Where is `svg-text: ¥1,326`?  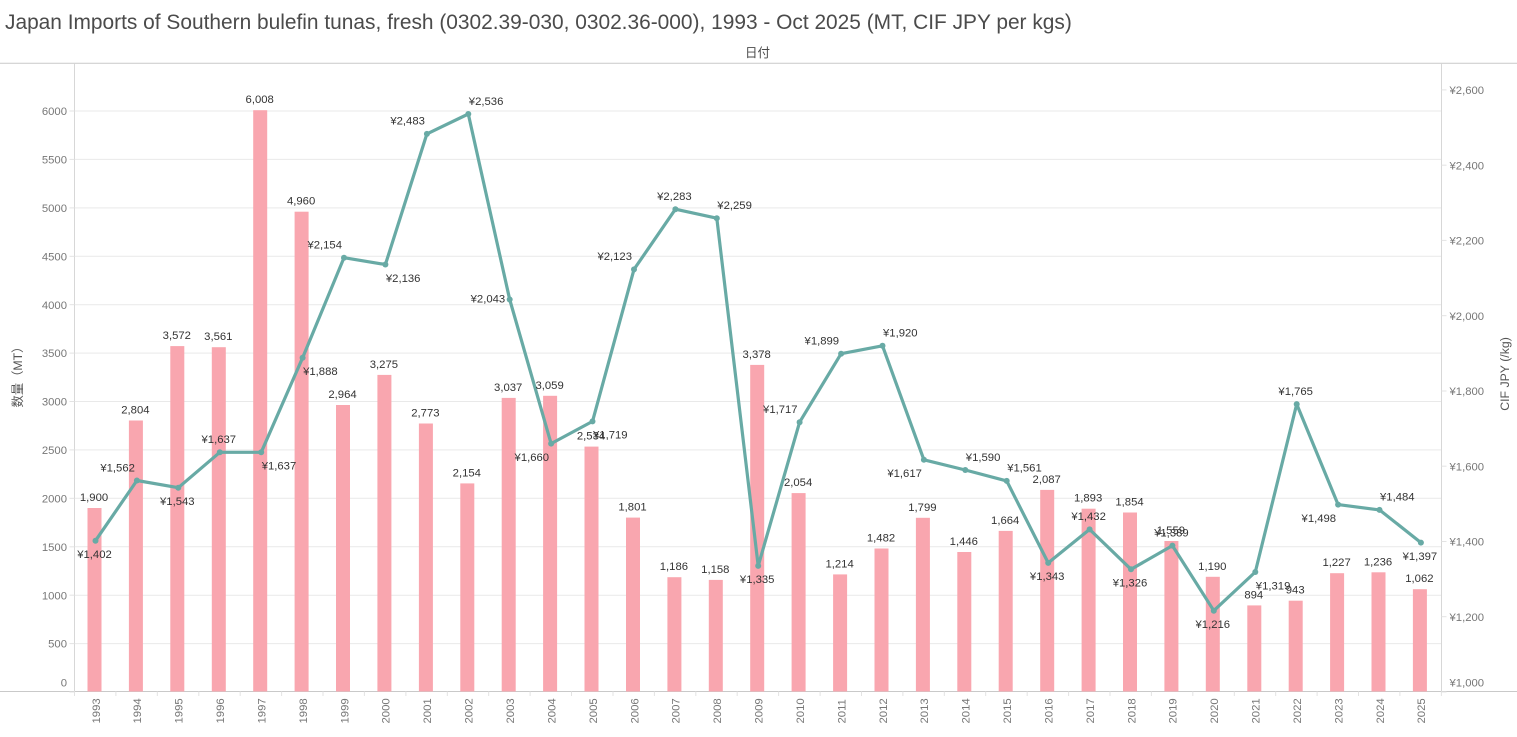 svg-text: ¥1,326 is located at coordinates (1130, 584).